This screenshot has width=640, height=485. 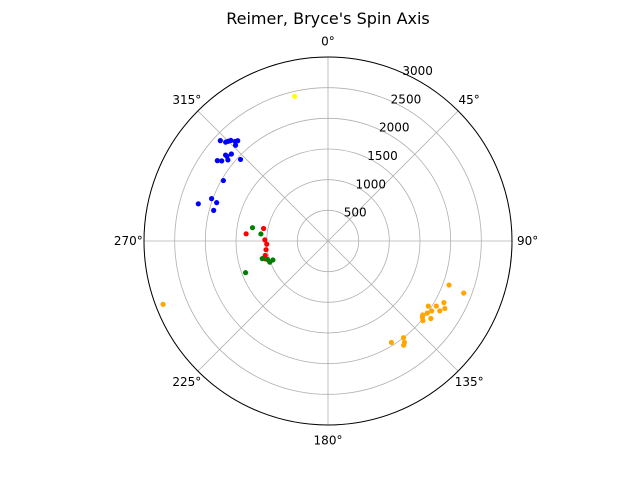 I want to click on r-tick-label: 2500, so click(x=406, y=99).